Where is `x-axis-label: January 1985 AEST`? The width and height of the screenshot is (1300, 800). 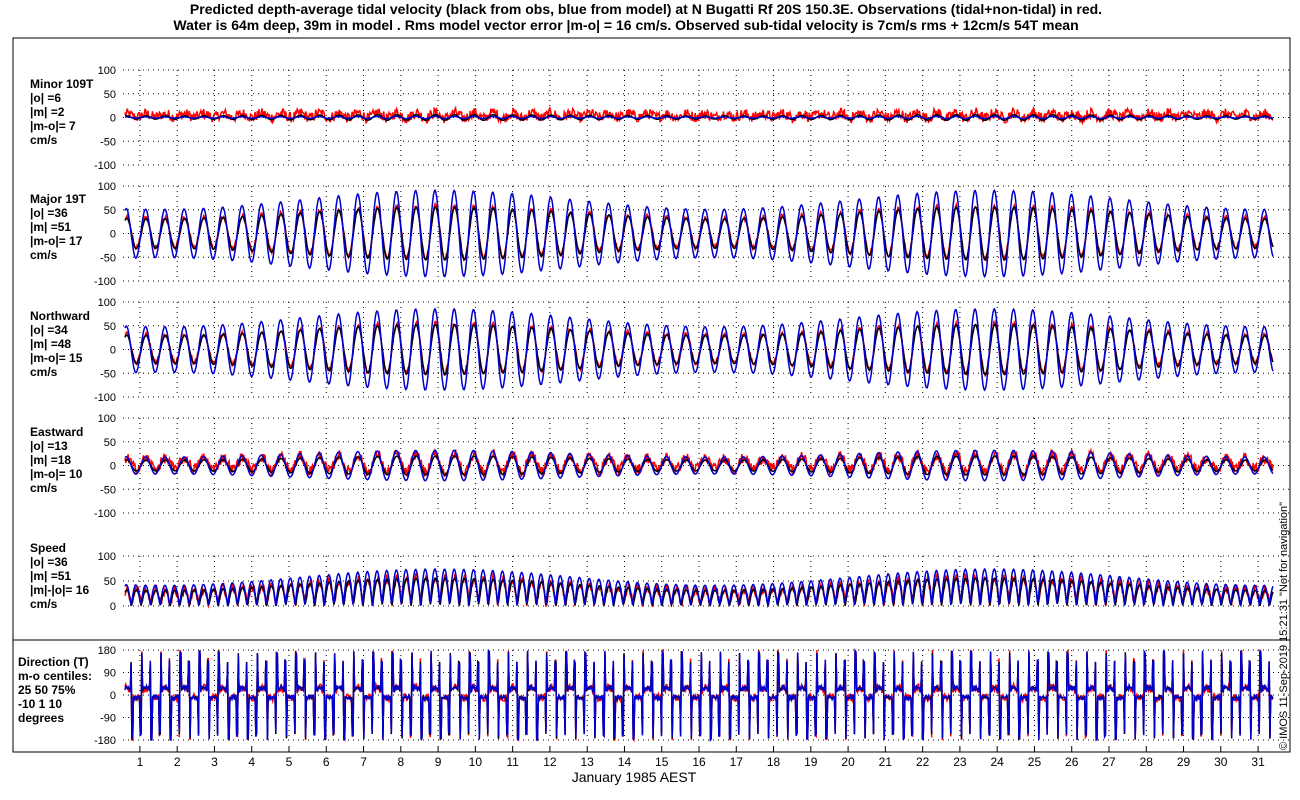
x-axis-label: January 1985 AEST is located at coordinates (634, 777).